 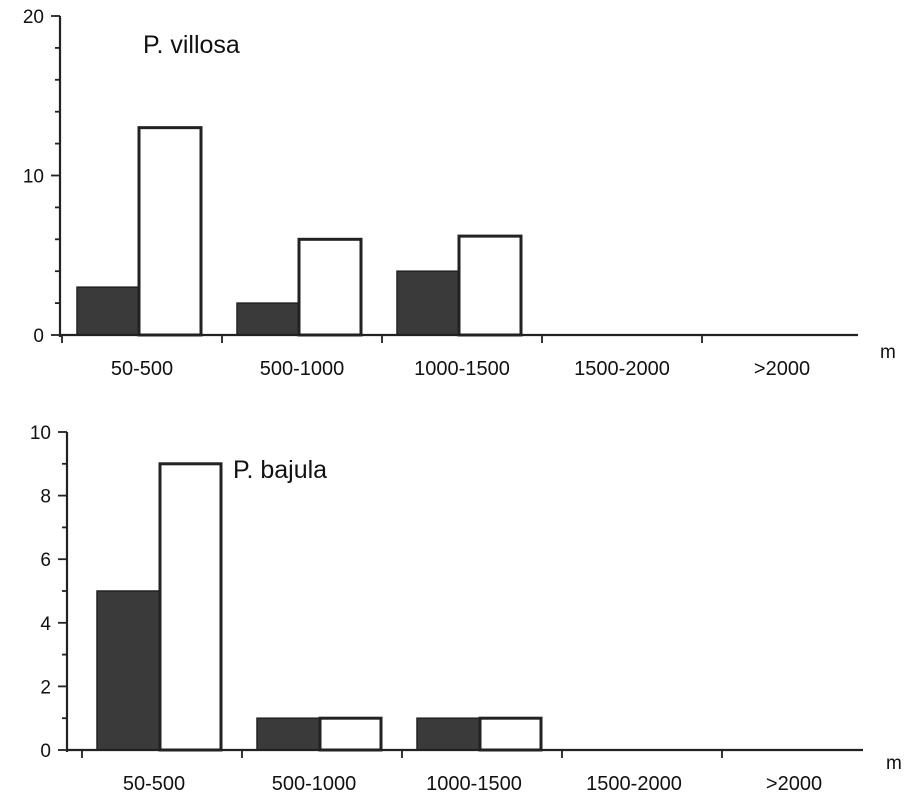 I want to click on y-tick-label: 20, so click(x=33, y=17).